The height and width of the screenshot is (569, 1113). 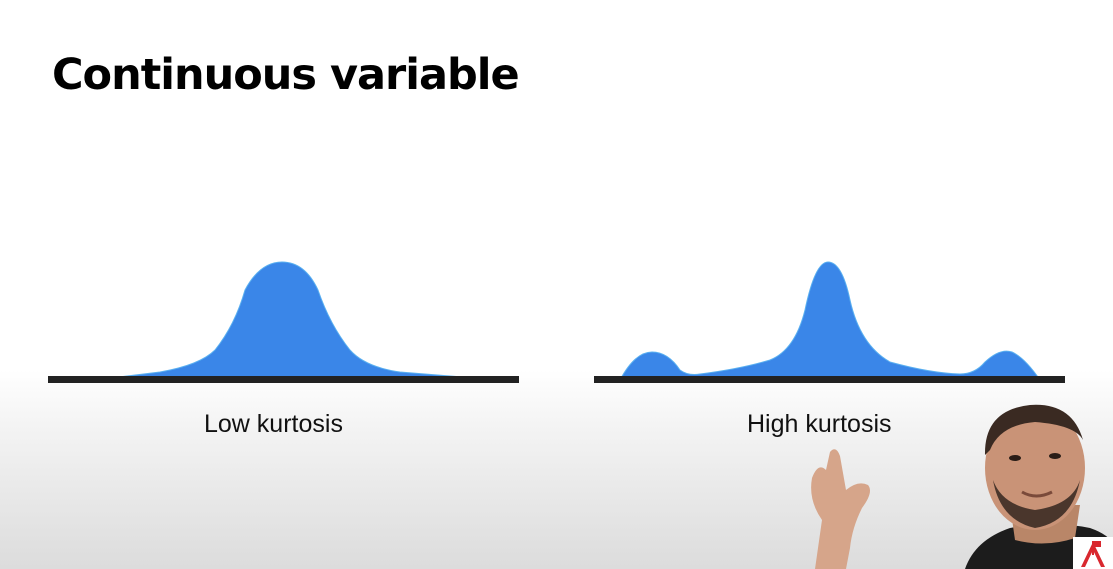 What do you see at coordinates (273, 424) in the screenshot?
I see `low-kurtosis-caption: Low kurtosis` at bounding box center [273, 424].